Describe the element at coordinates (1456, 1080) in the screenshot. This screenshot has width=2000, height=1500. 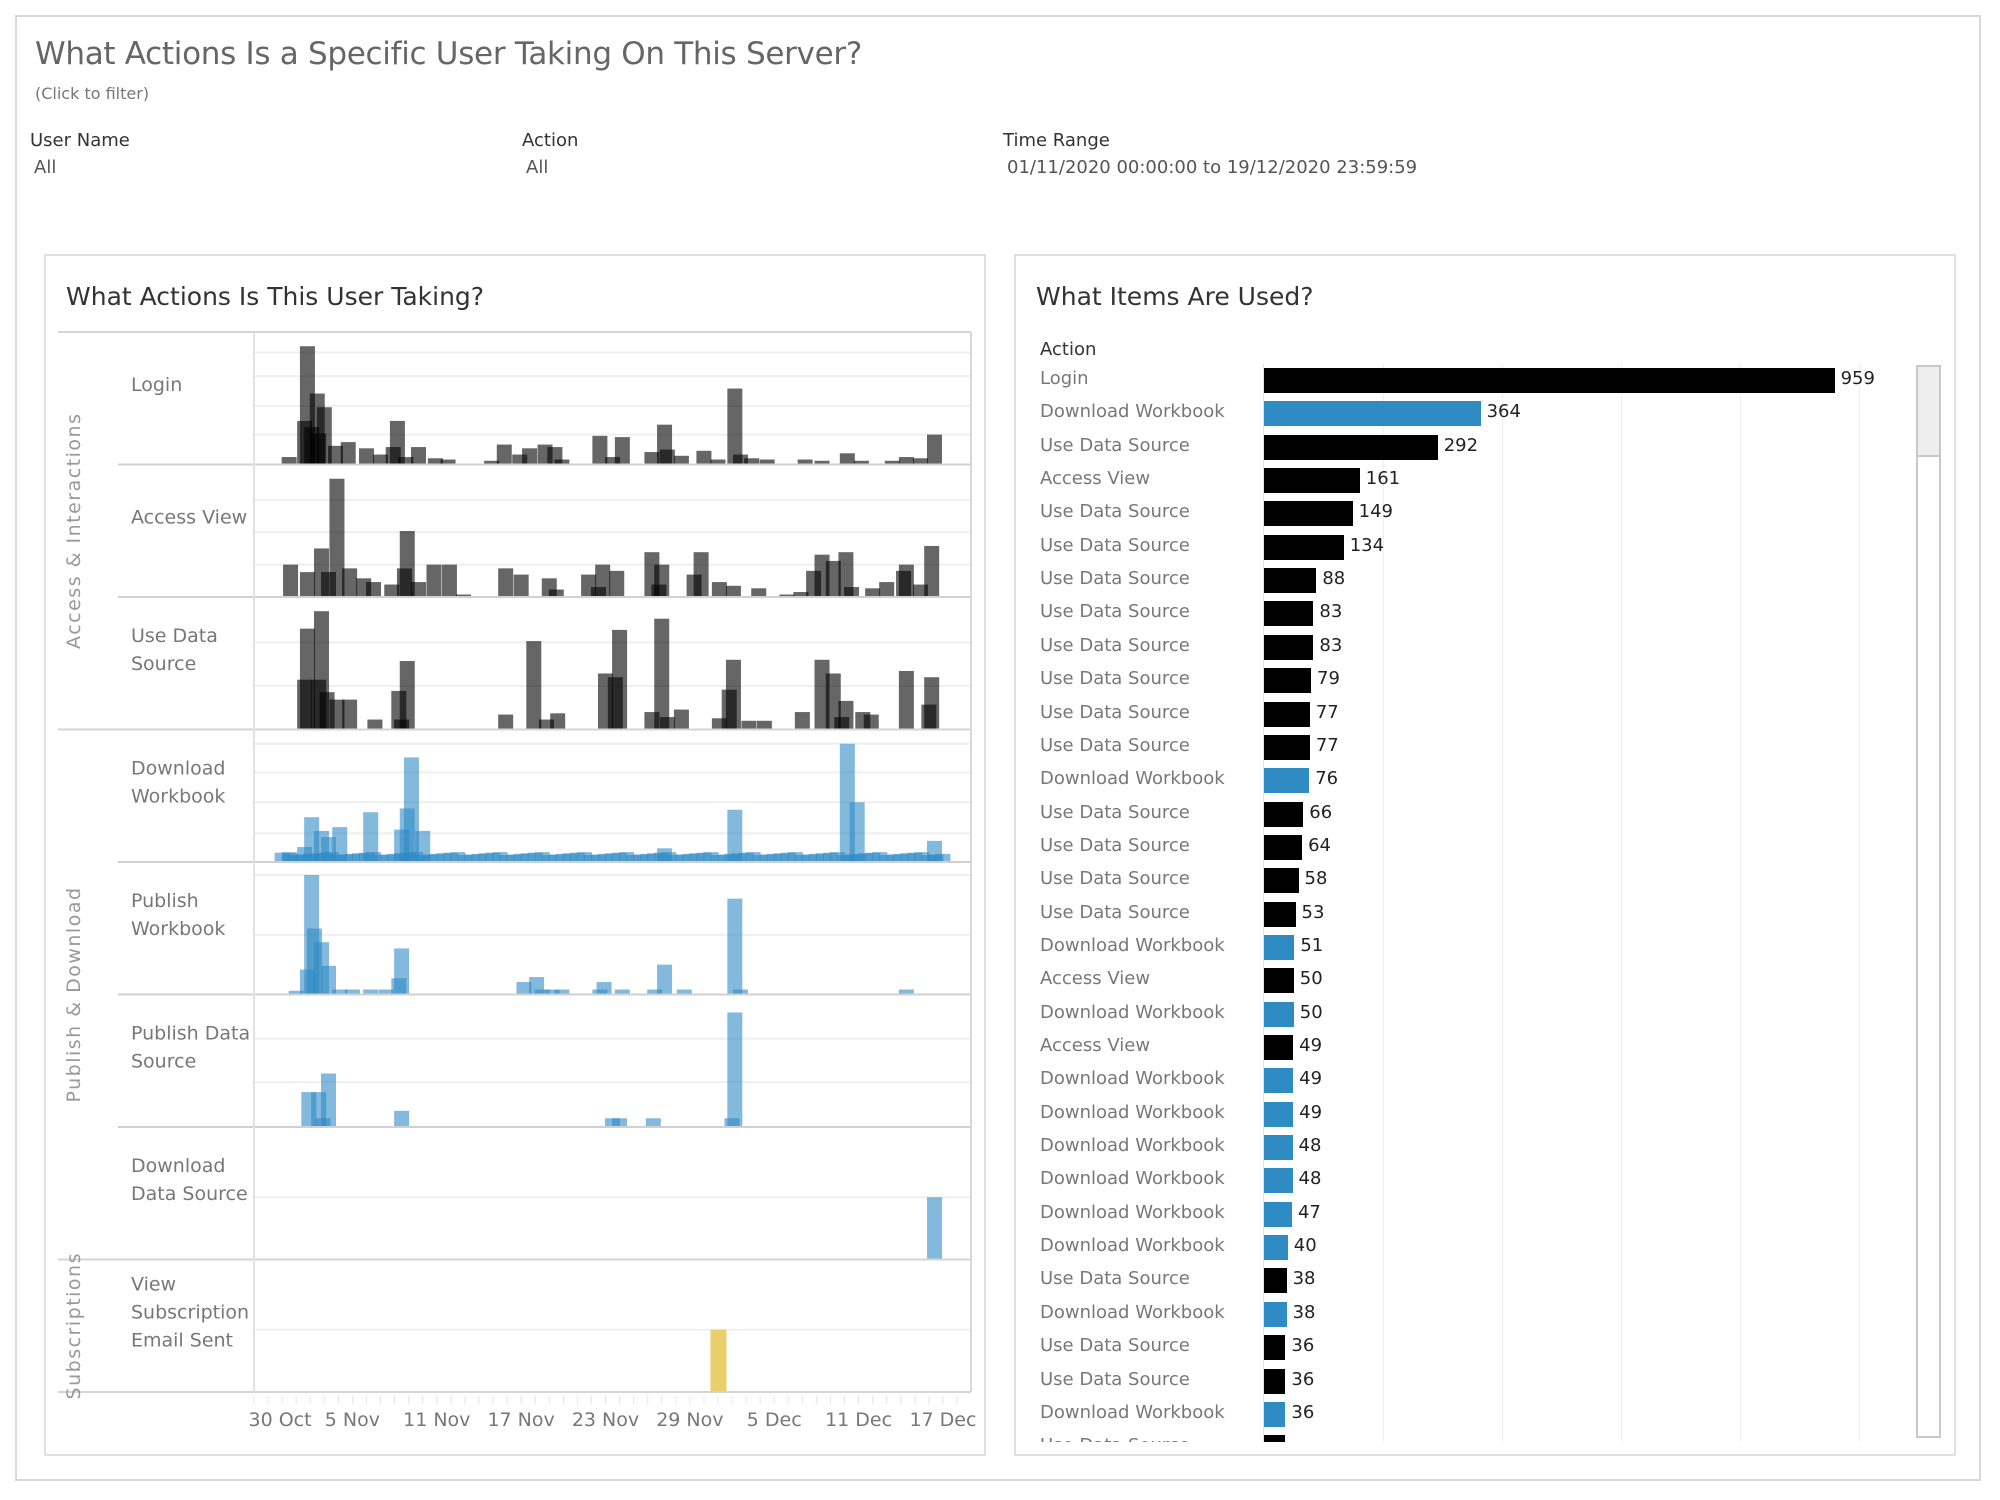
I see `bar-list-row: Download Workbook 49` at that location.